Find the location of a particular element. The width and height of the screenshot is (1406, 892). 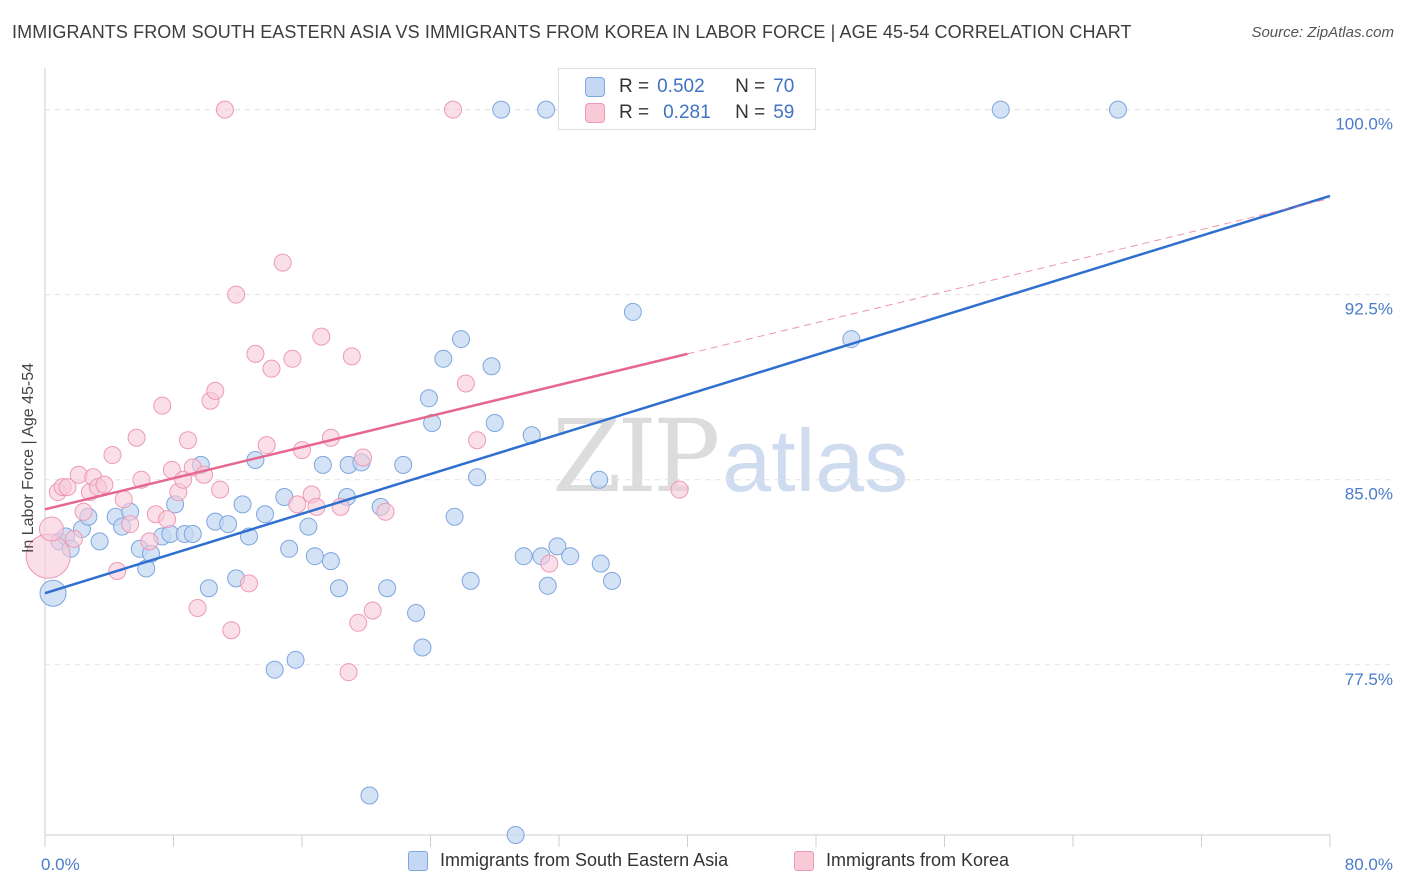

stats-legend-row-blue: R = 0.502 N = 70 is located at coordinates (689, 87).